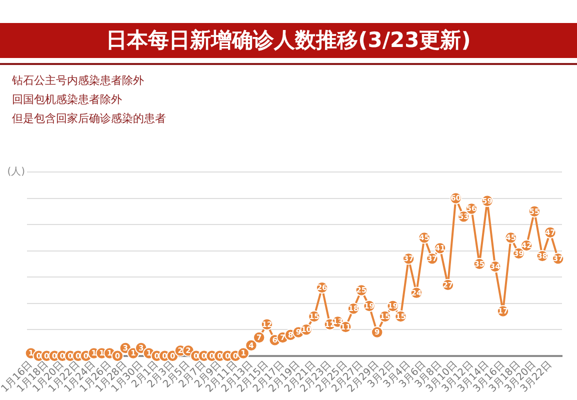  What do you see at coordinates (67, 100) in the screenshot?
I see `text: 回国包机感染患者除外` at bounding box center [67, 100].